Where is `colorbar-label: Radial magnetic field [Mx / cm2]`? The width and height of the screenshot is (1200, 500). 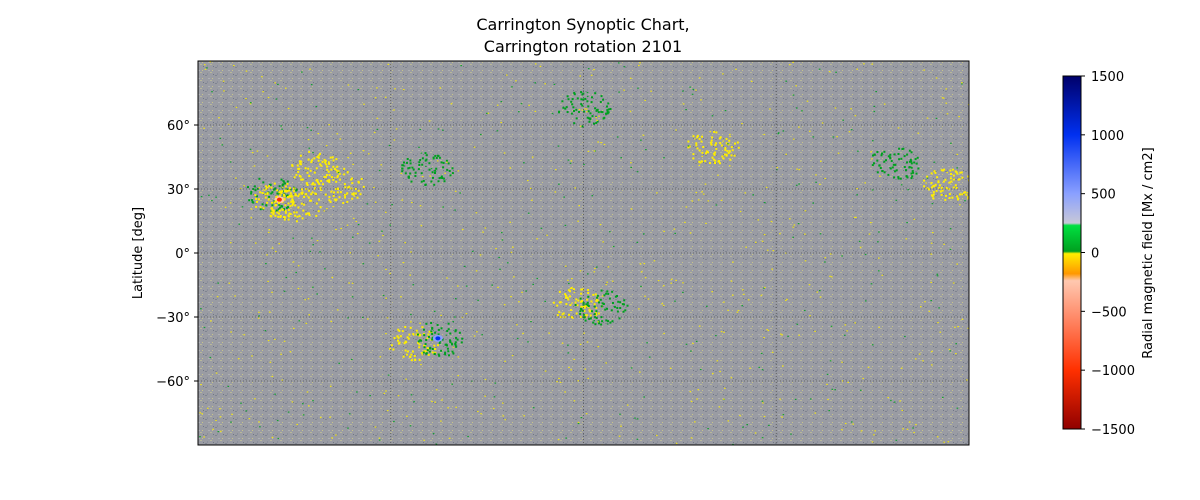 colorbar-label: Radial magnetic field [Mx / cm2] is located at coordinates (1148, 252).